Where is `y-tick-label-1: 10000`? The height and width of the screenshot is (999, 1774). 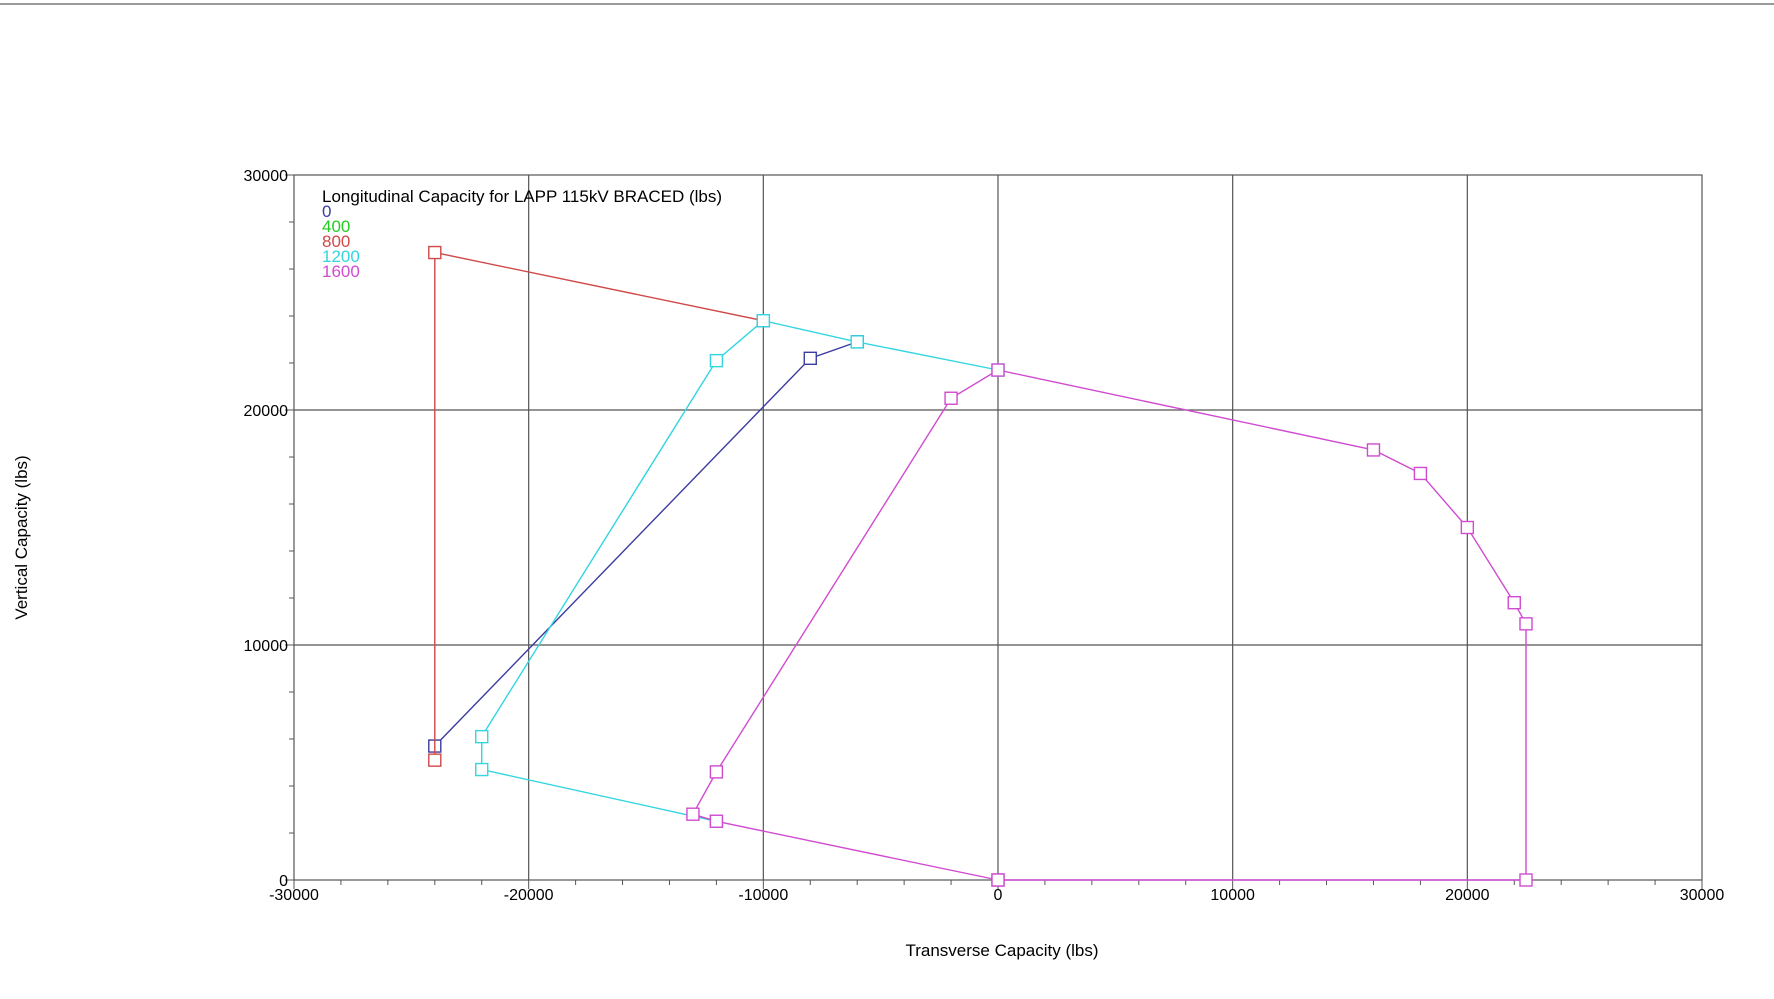 y-tick-label-1: 10000 is located at coordinates (266, 646).